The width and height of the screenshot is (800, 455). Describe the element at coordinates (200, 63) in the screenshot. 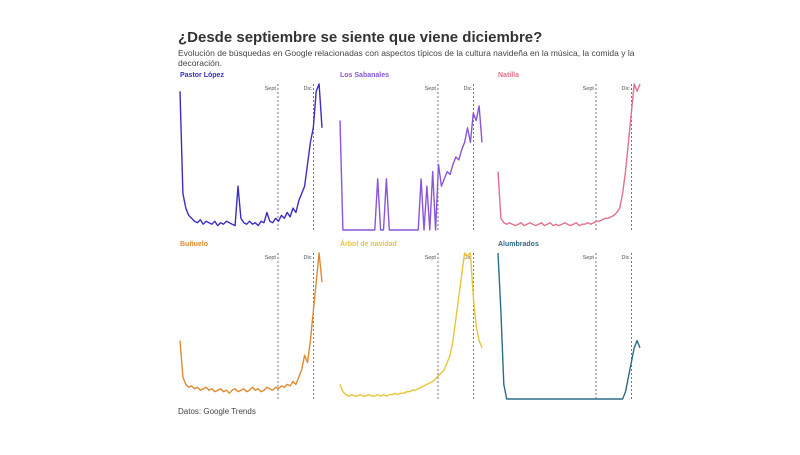

I see `subtitle: decoración.` at that location.